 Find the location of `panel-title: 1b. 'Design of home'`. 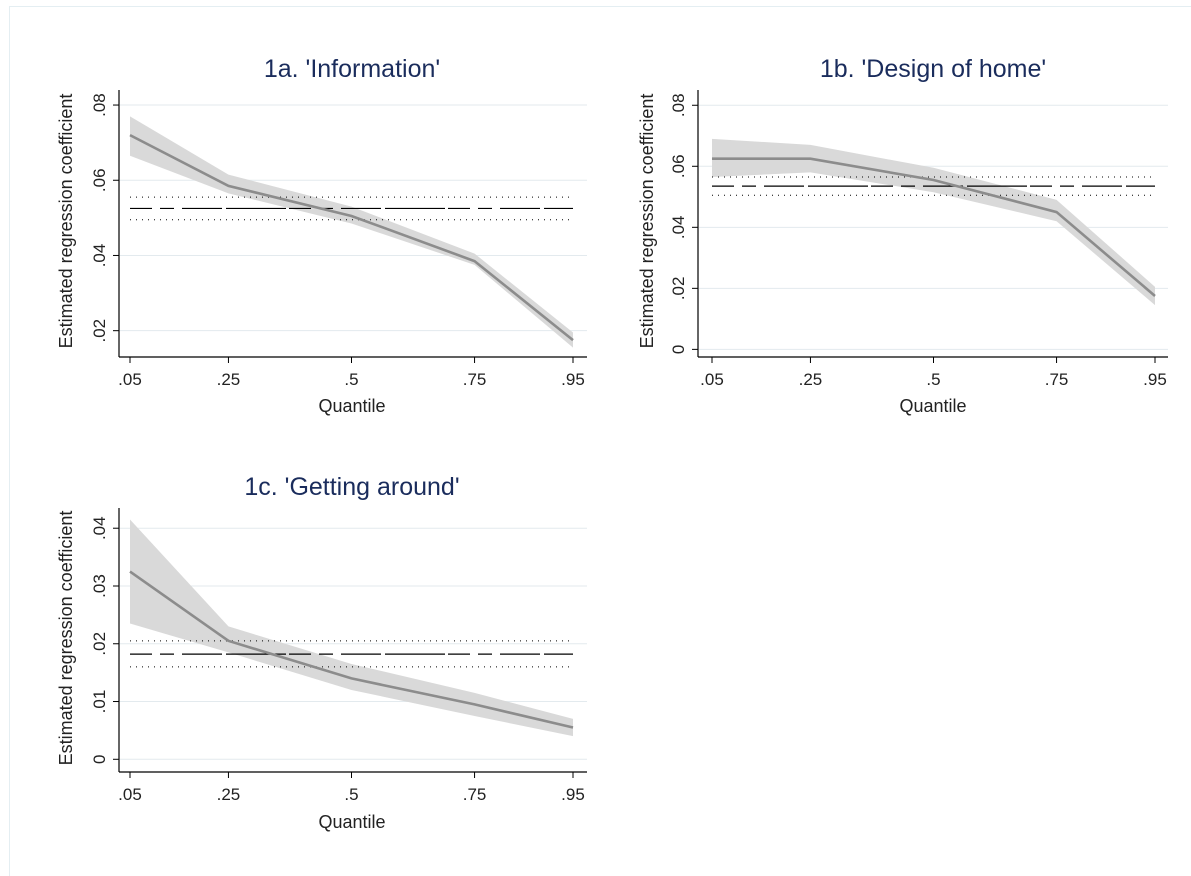

panel-title: 1b. 'Design of home' is located at coordinates (933, 69).